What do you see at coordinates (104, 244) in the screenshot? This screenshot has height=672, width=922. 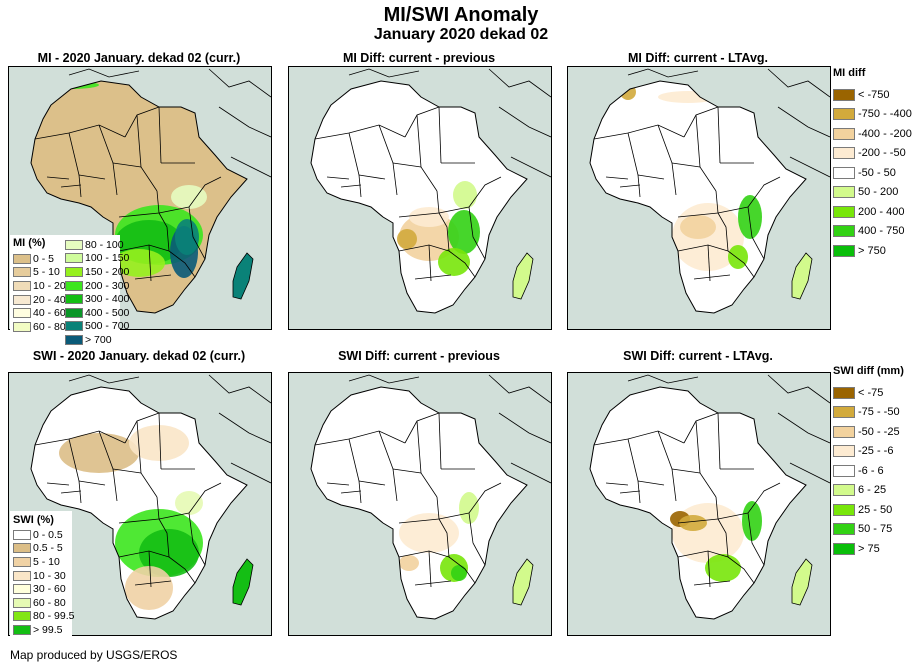 I see `legend-label: 80 - 100` at bounding box center [104, 244].